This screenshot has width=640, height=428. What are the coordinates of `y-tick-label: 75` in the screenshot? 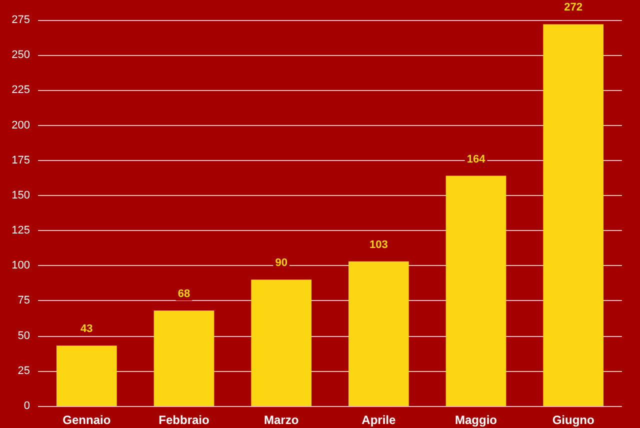 It's located at (24, 300).